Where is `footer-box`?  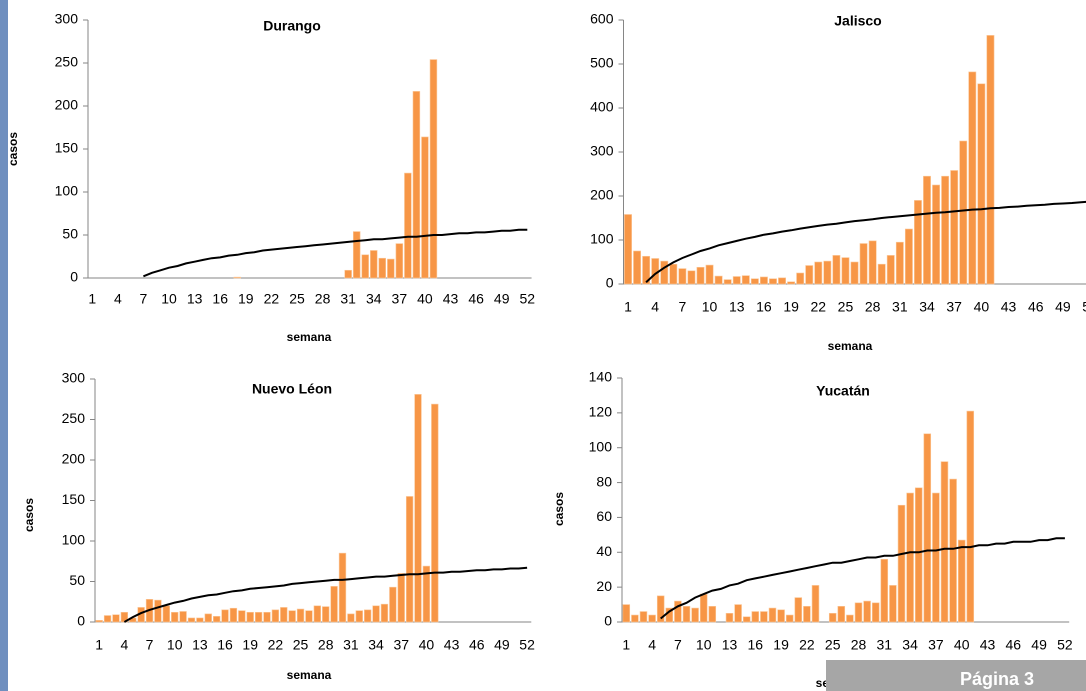 footer-box is located at coordinates (956, 675).